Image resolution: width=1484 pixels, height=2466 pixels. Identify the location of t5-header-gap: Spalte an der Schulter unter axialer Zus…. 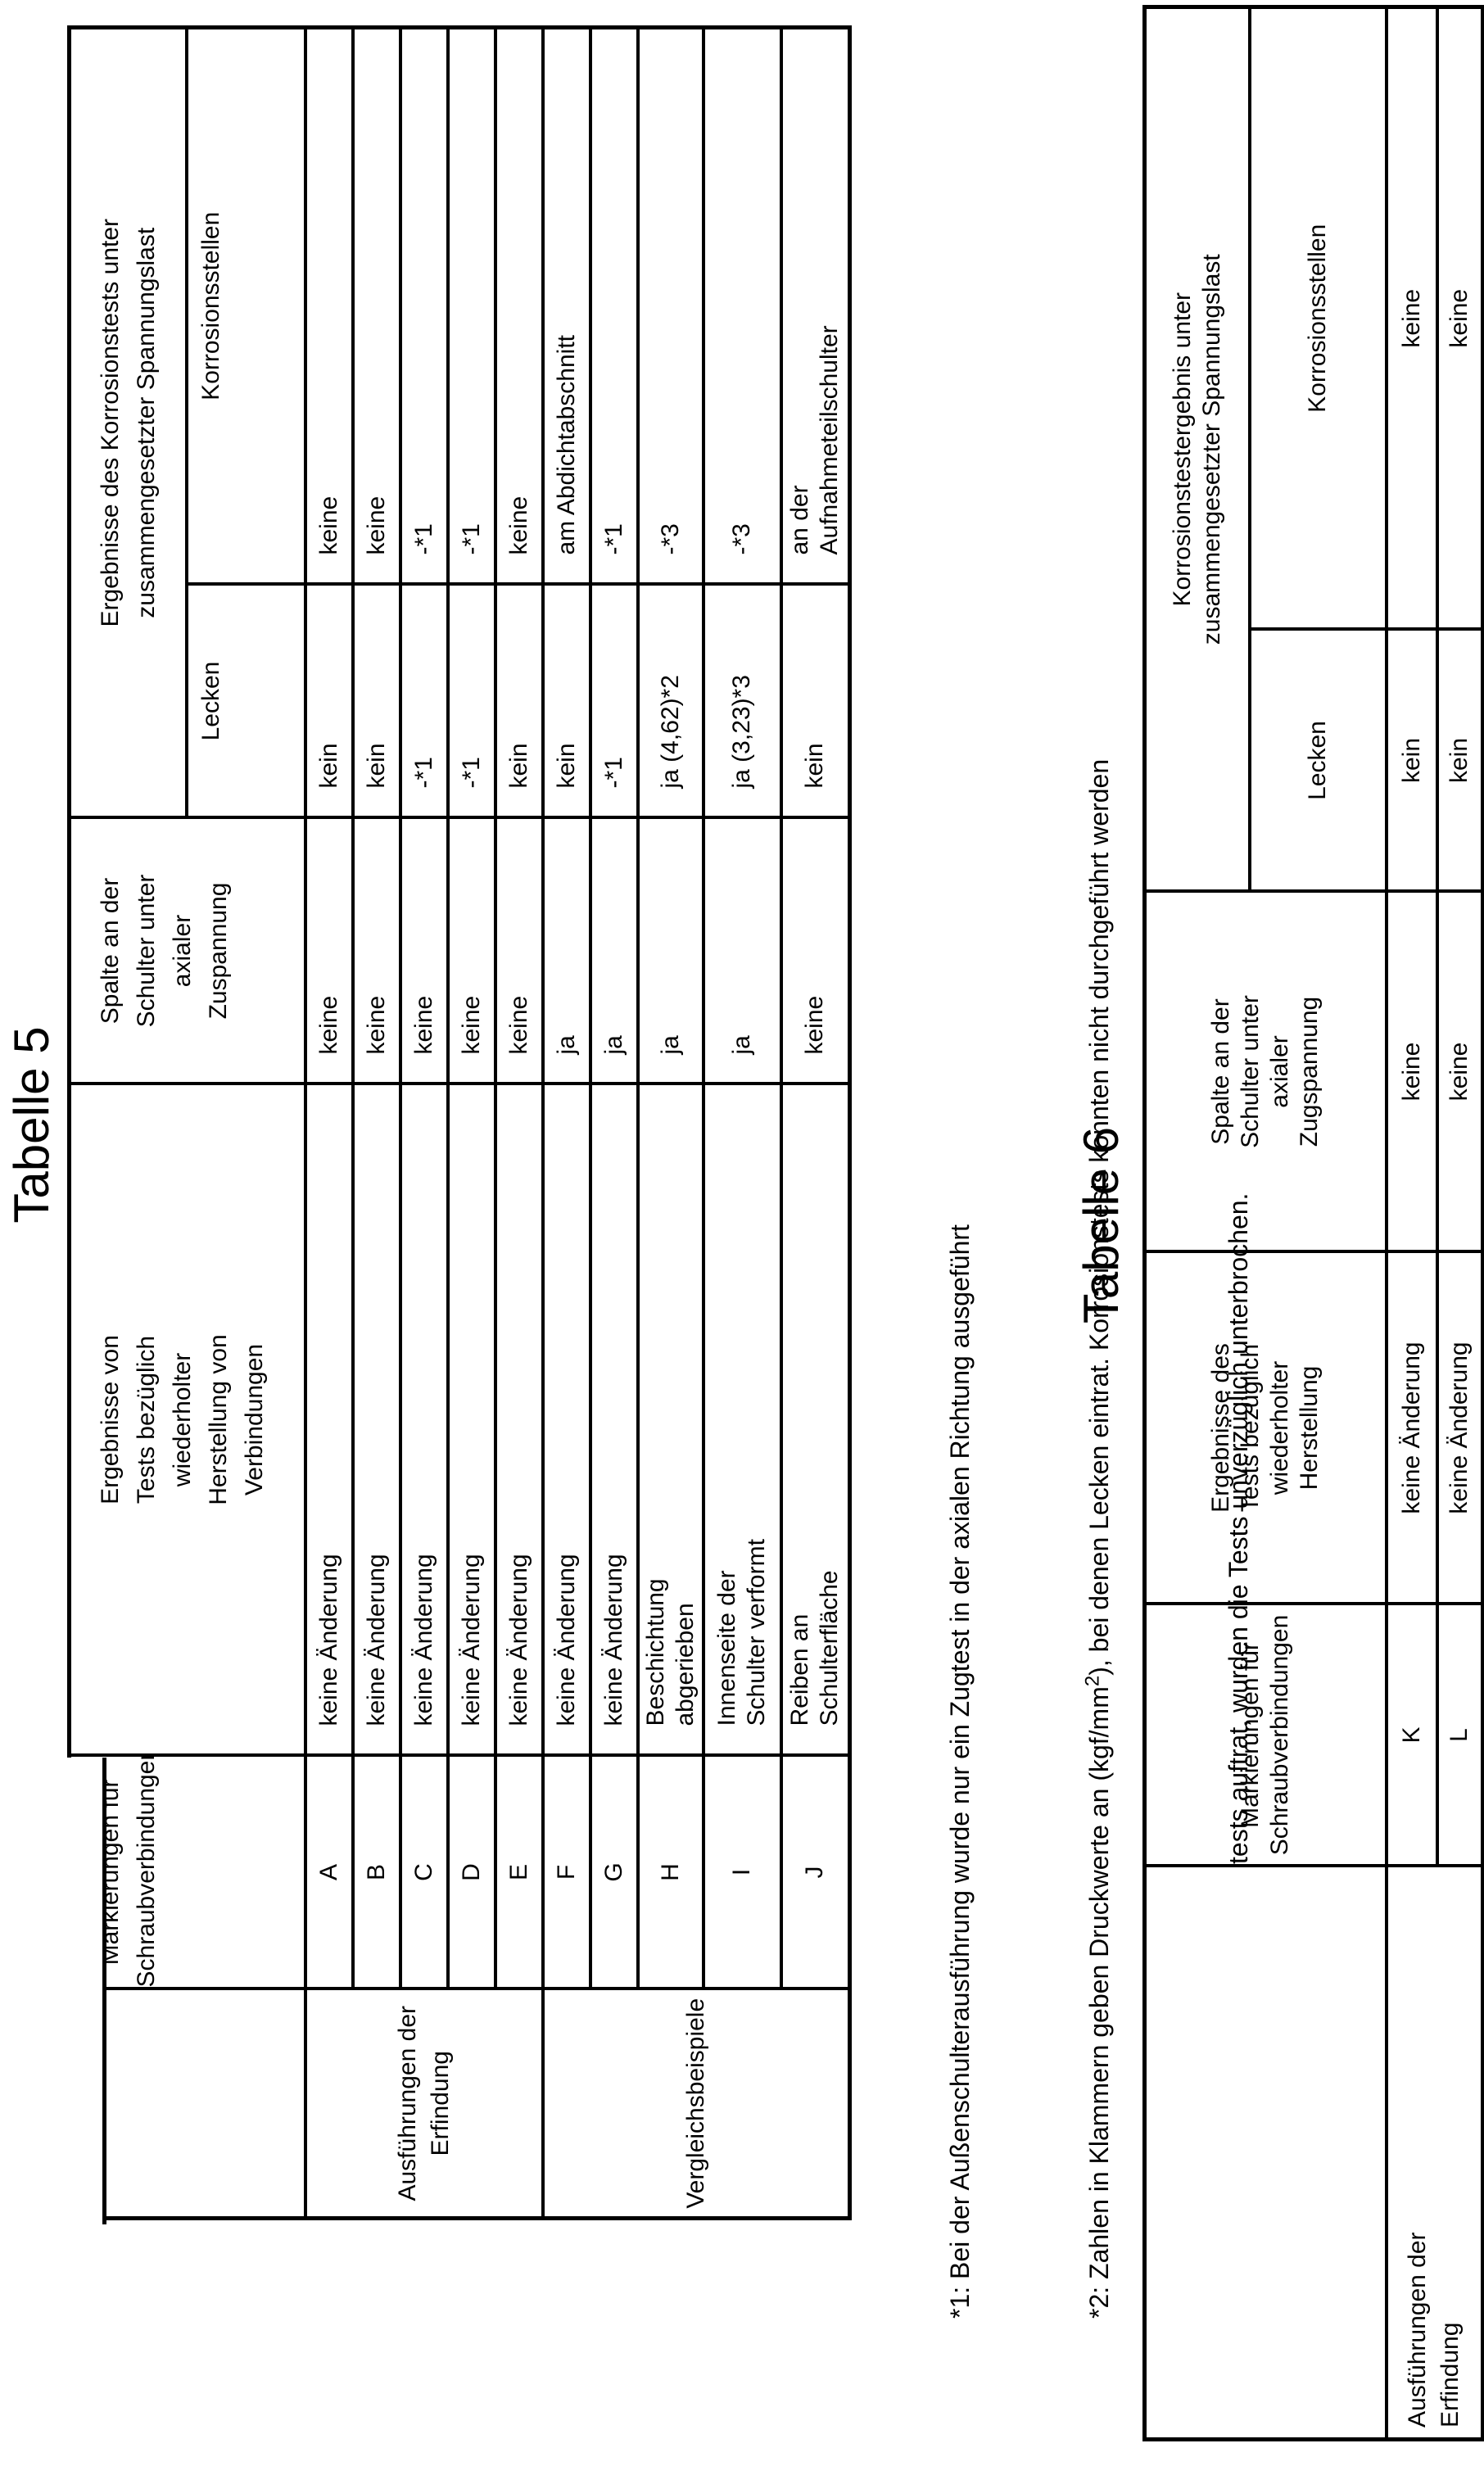
(187, 951).